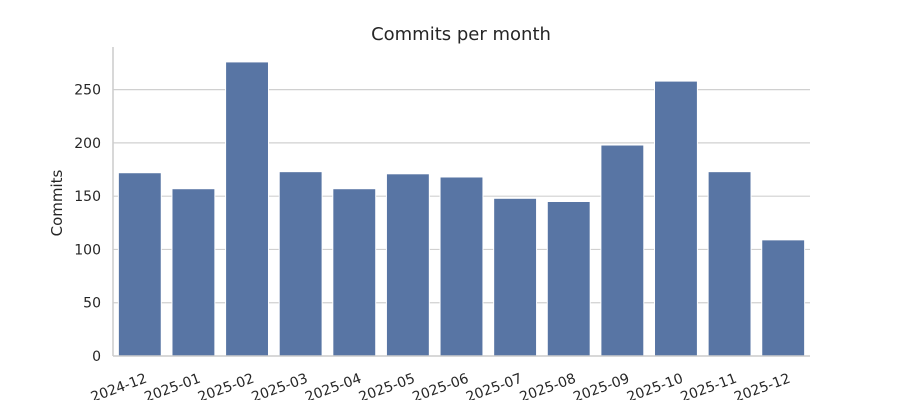 This screenshot has height=400, width=900. I want to click on x-tick-label: 2025-08, so click(548, 385).